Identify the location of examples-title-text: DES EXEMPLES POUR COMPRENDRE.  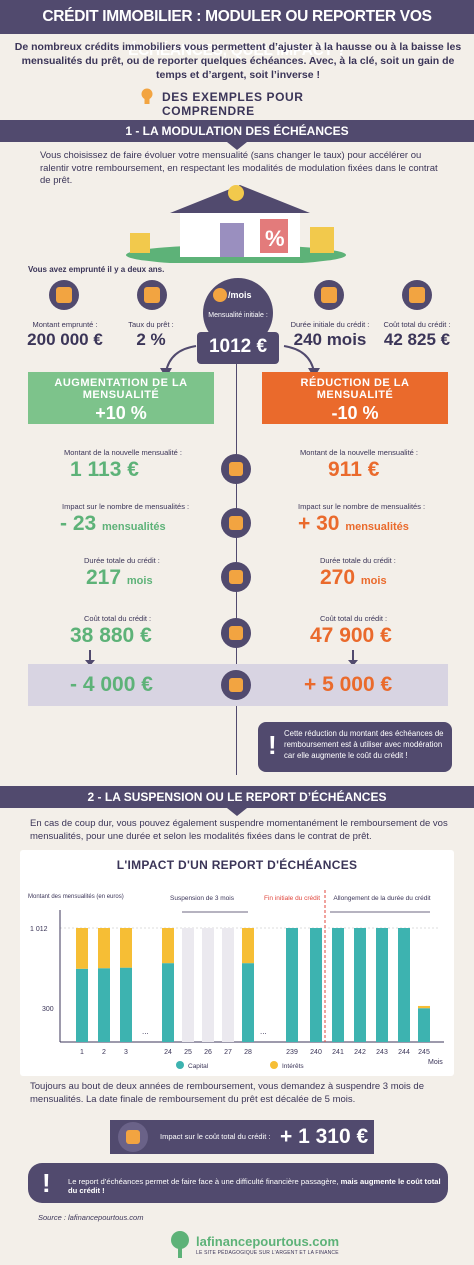
(233, 104).